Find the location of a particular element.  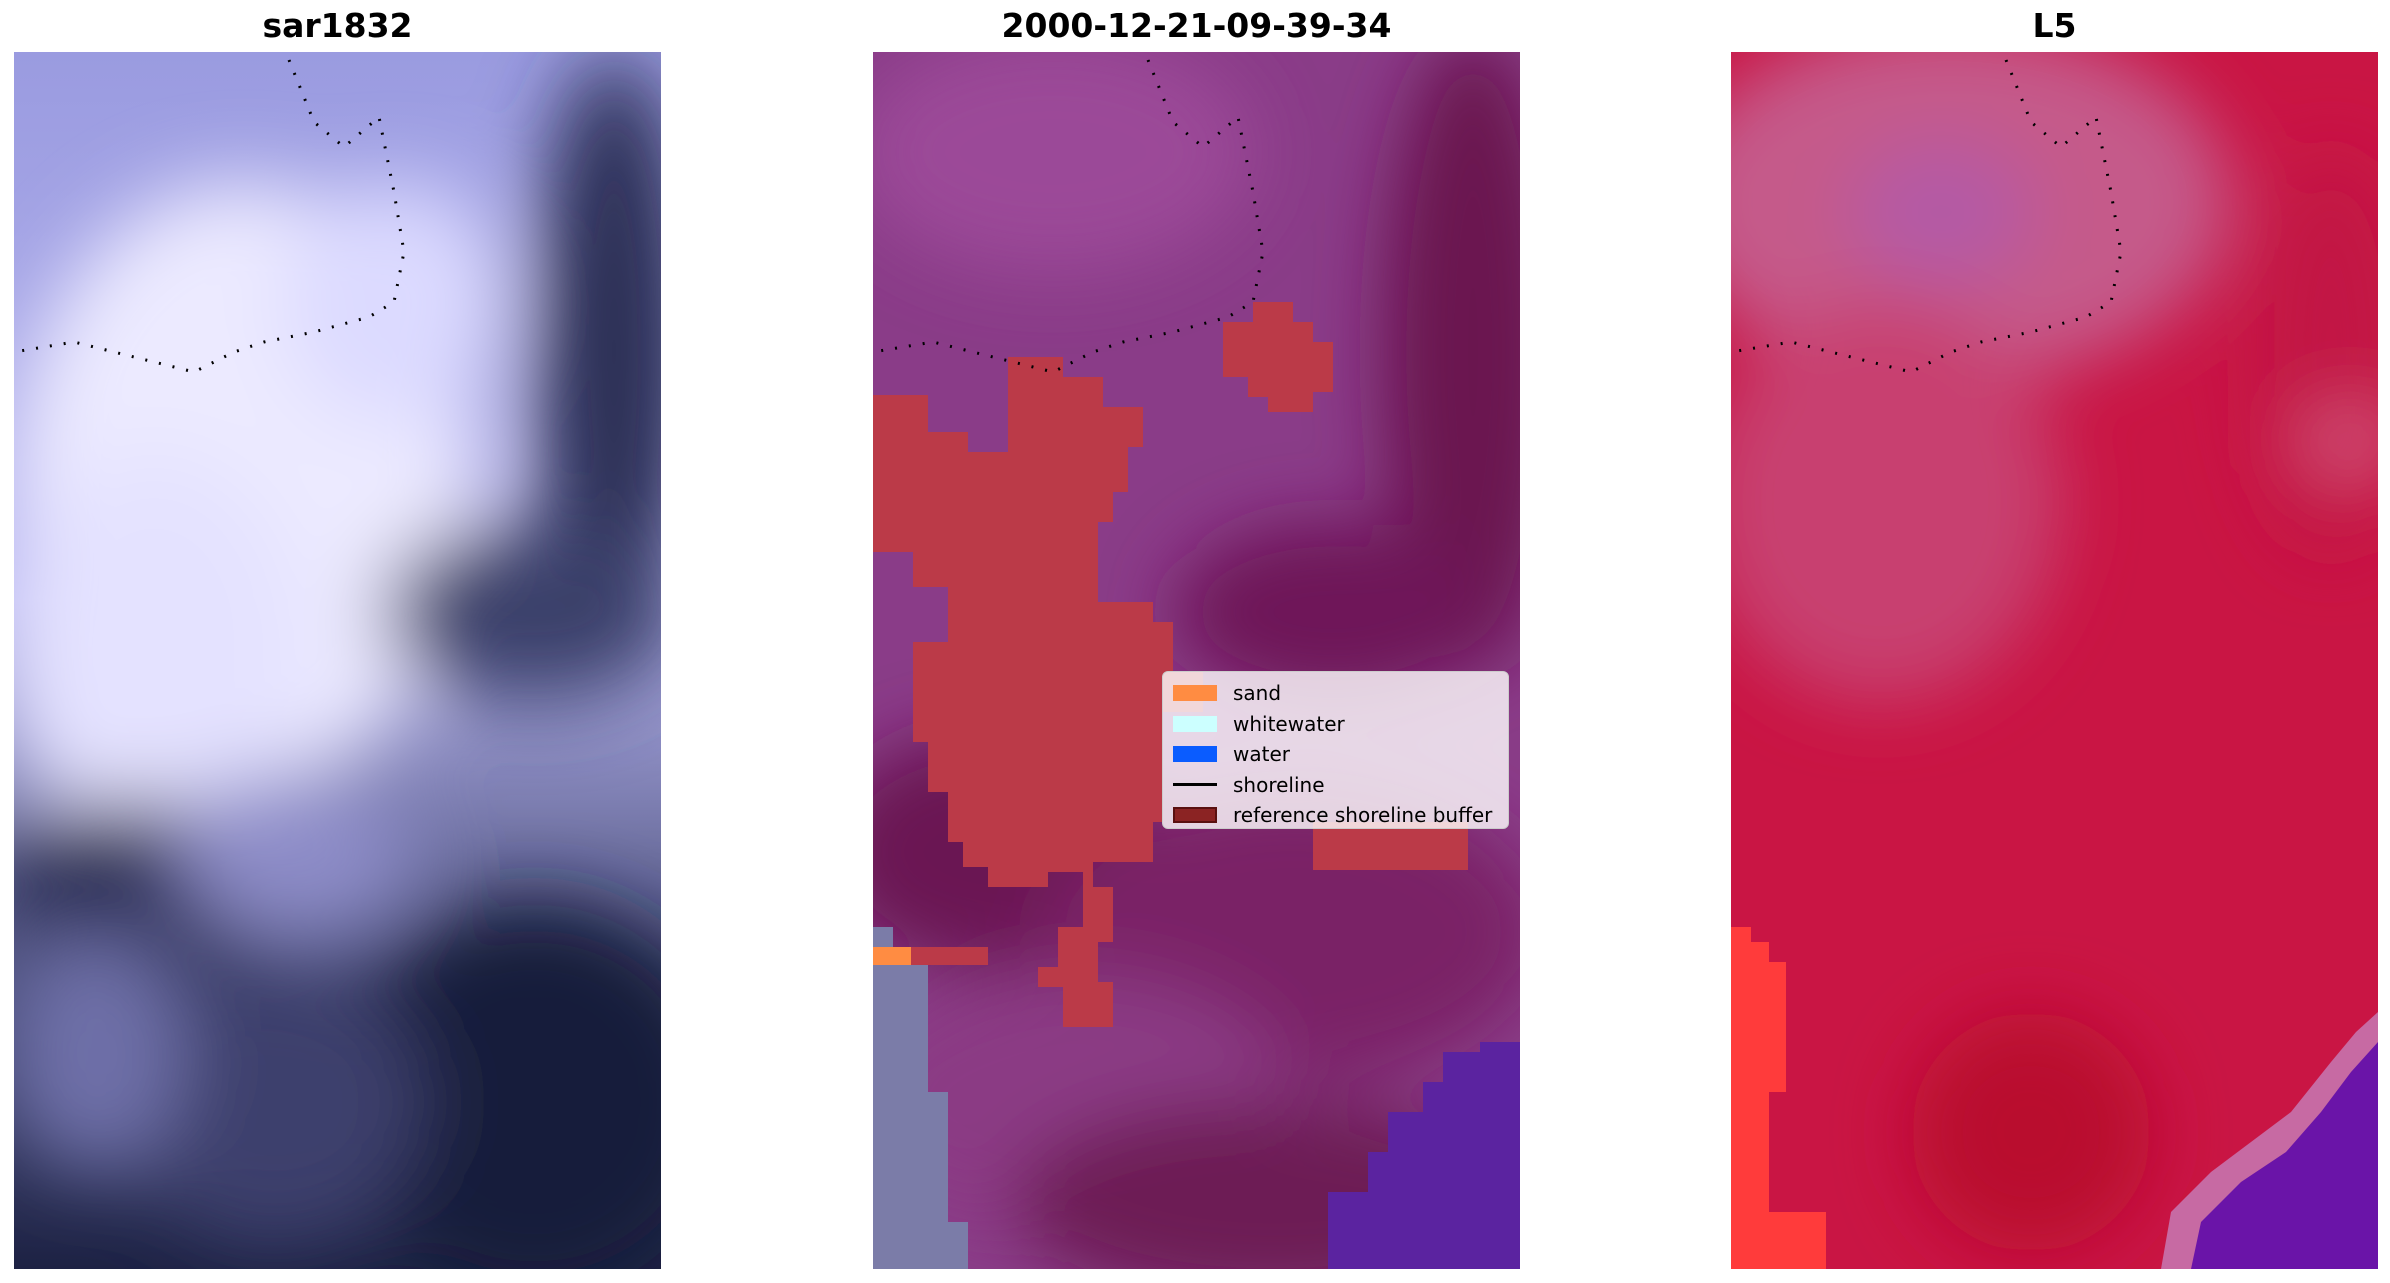

legend-label-sand: sand is located at coordinates (1257, 693).